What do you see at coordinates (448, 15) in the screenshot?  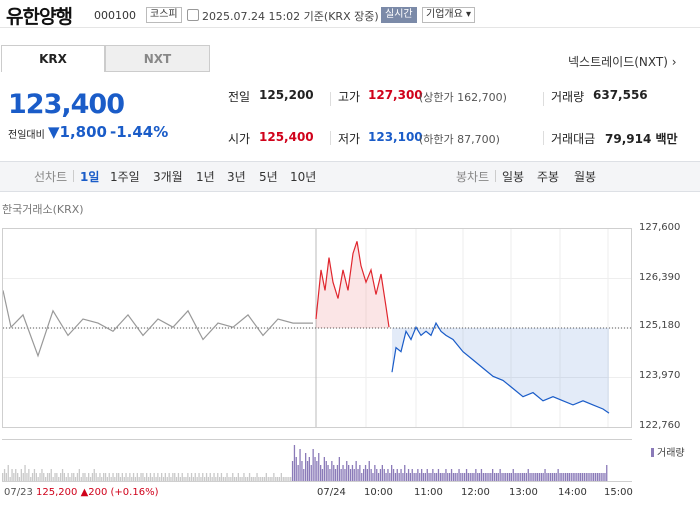 I see `company-overview-dropdown: 기업개요 ▾` at bounding box center [448, 15].